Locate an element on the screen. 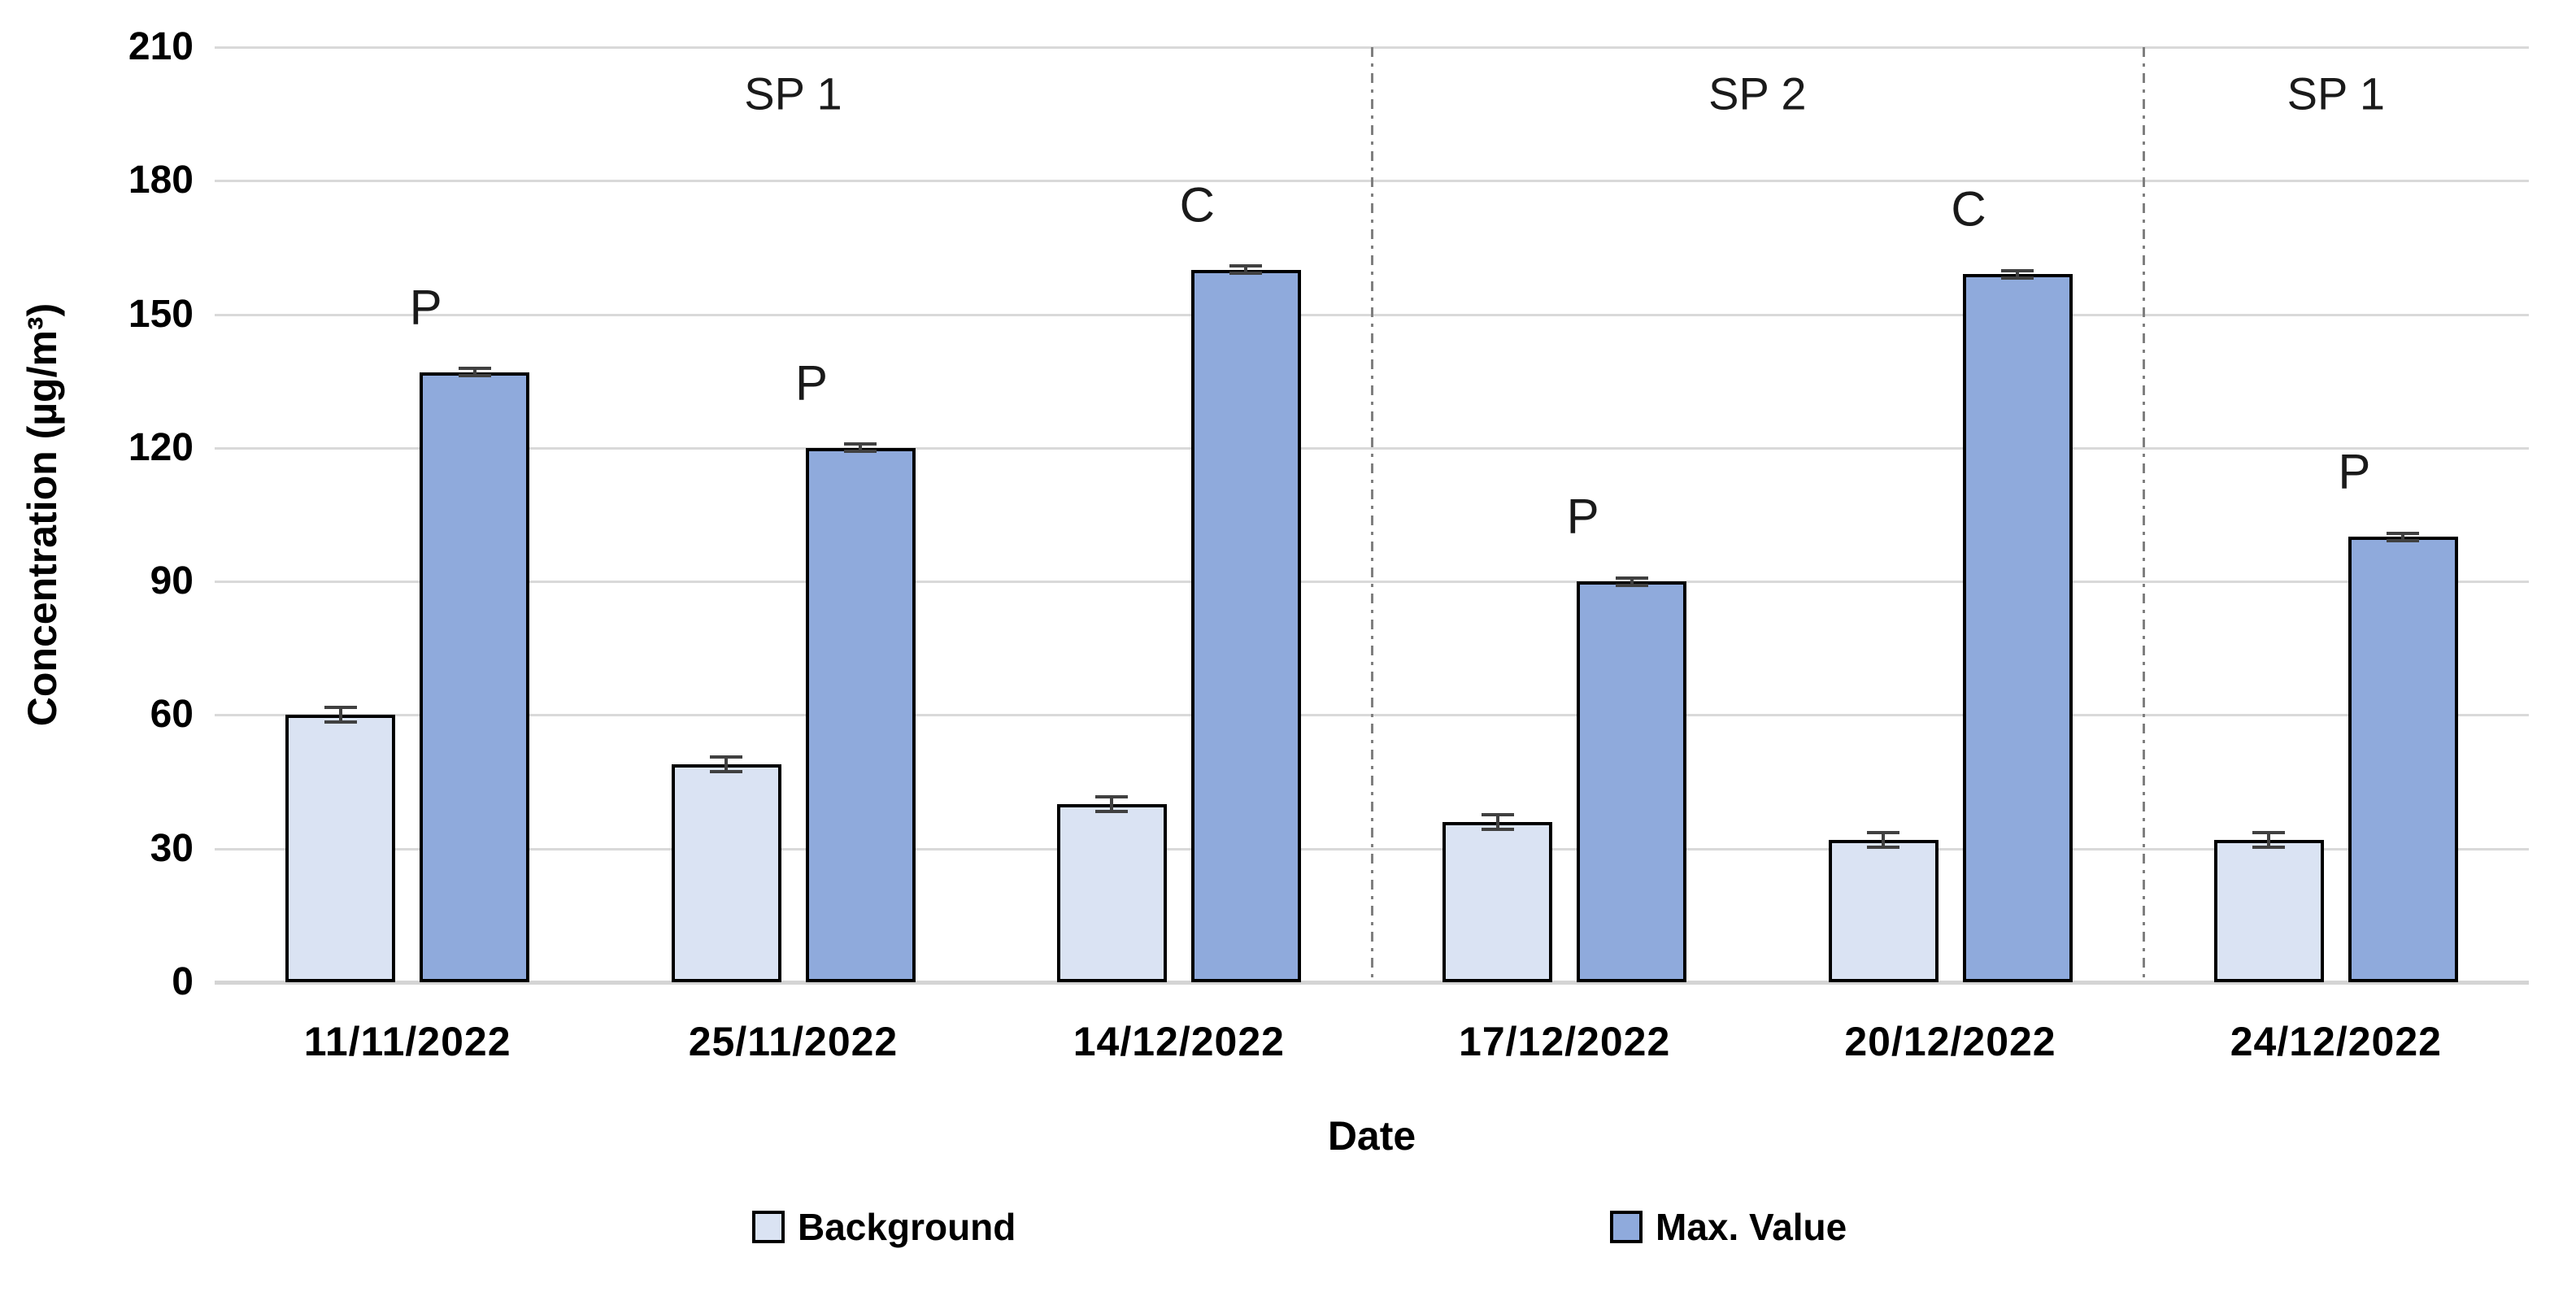  y-axis-title: Concentration (µg/m³) is located at coordinates (42, 514).